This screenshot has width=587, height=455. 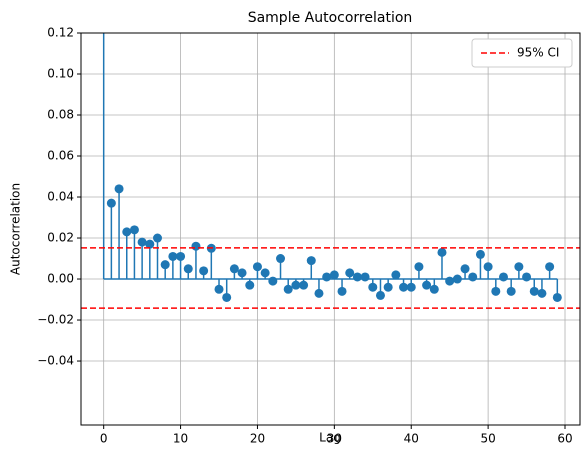 What do you see at coordinates (60, 74) in the screenshot?
I see `y-tick-label: 0.10` at bounding box center [60, 74].